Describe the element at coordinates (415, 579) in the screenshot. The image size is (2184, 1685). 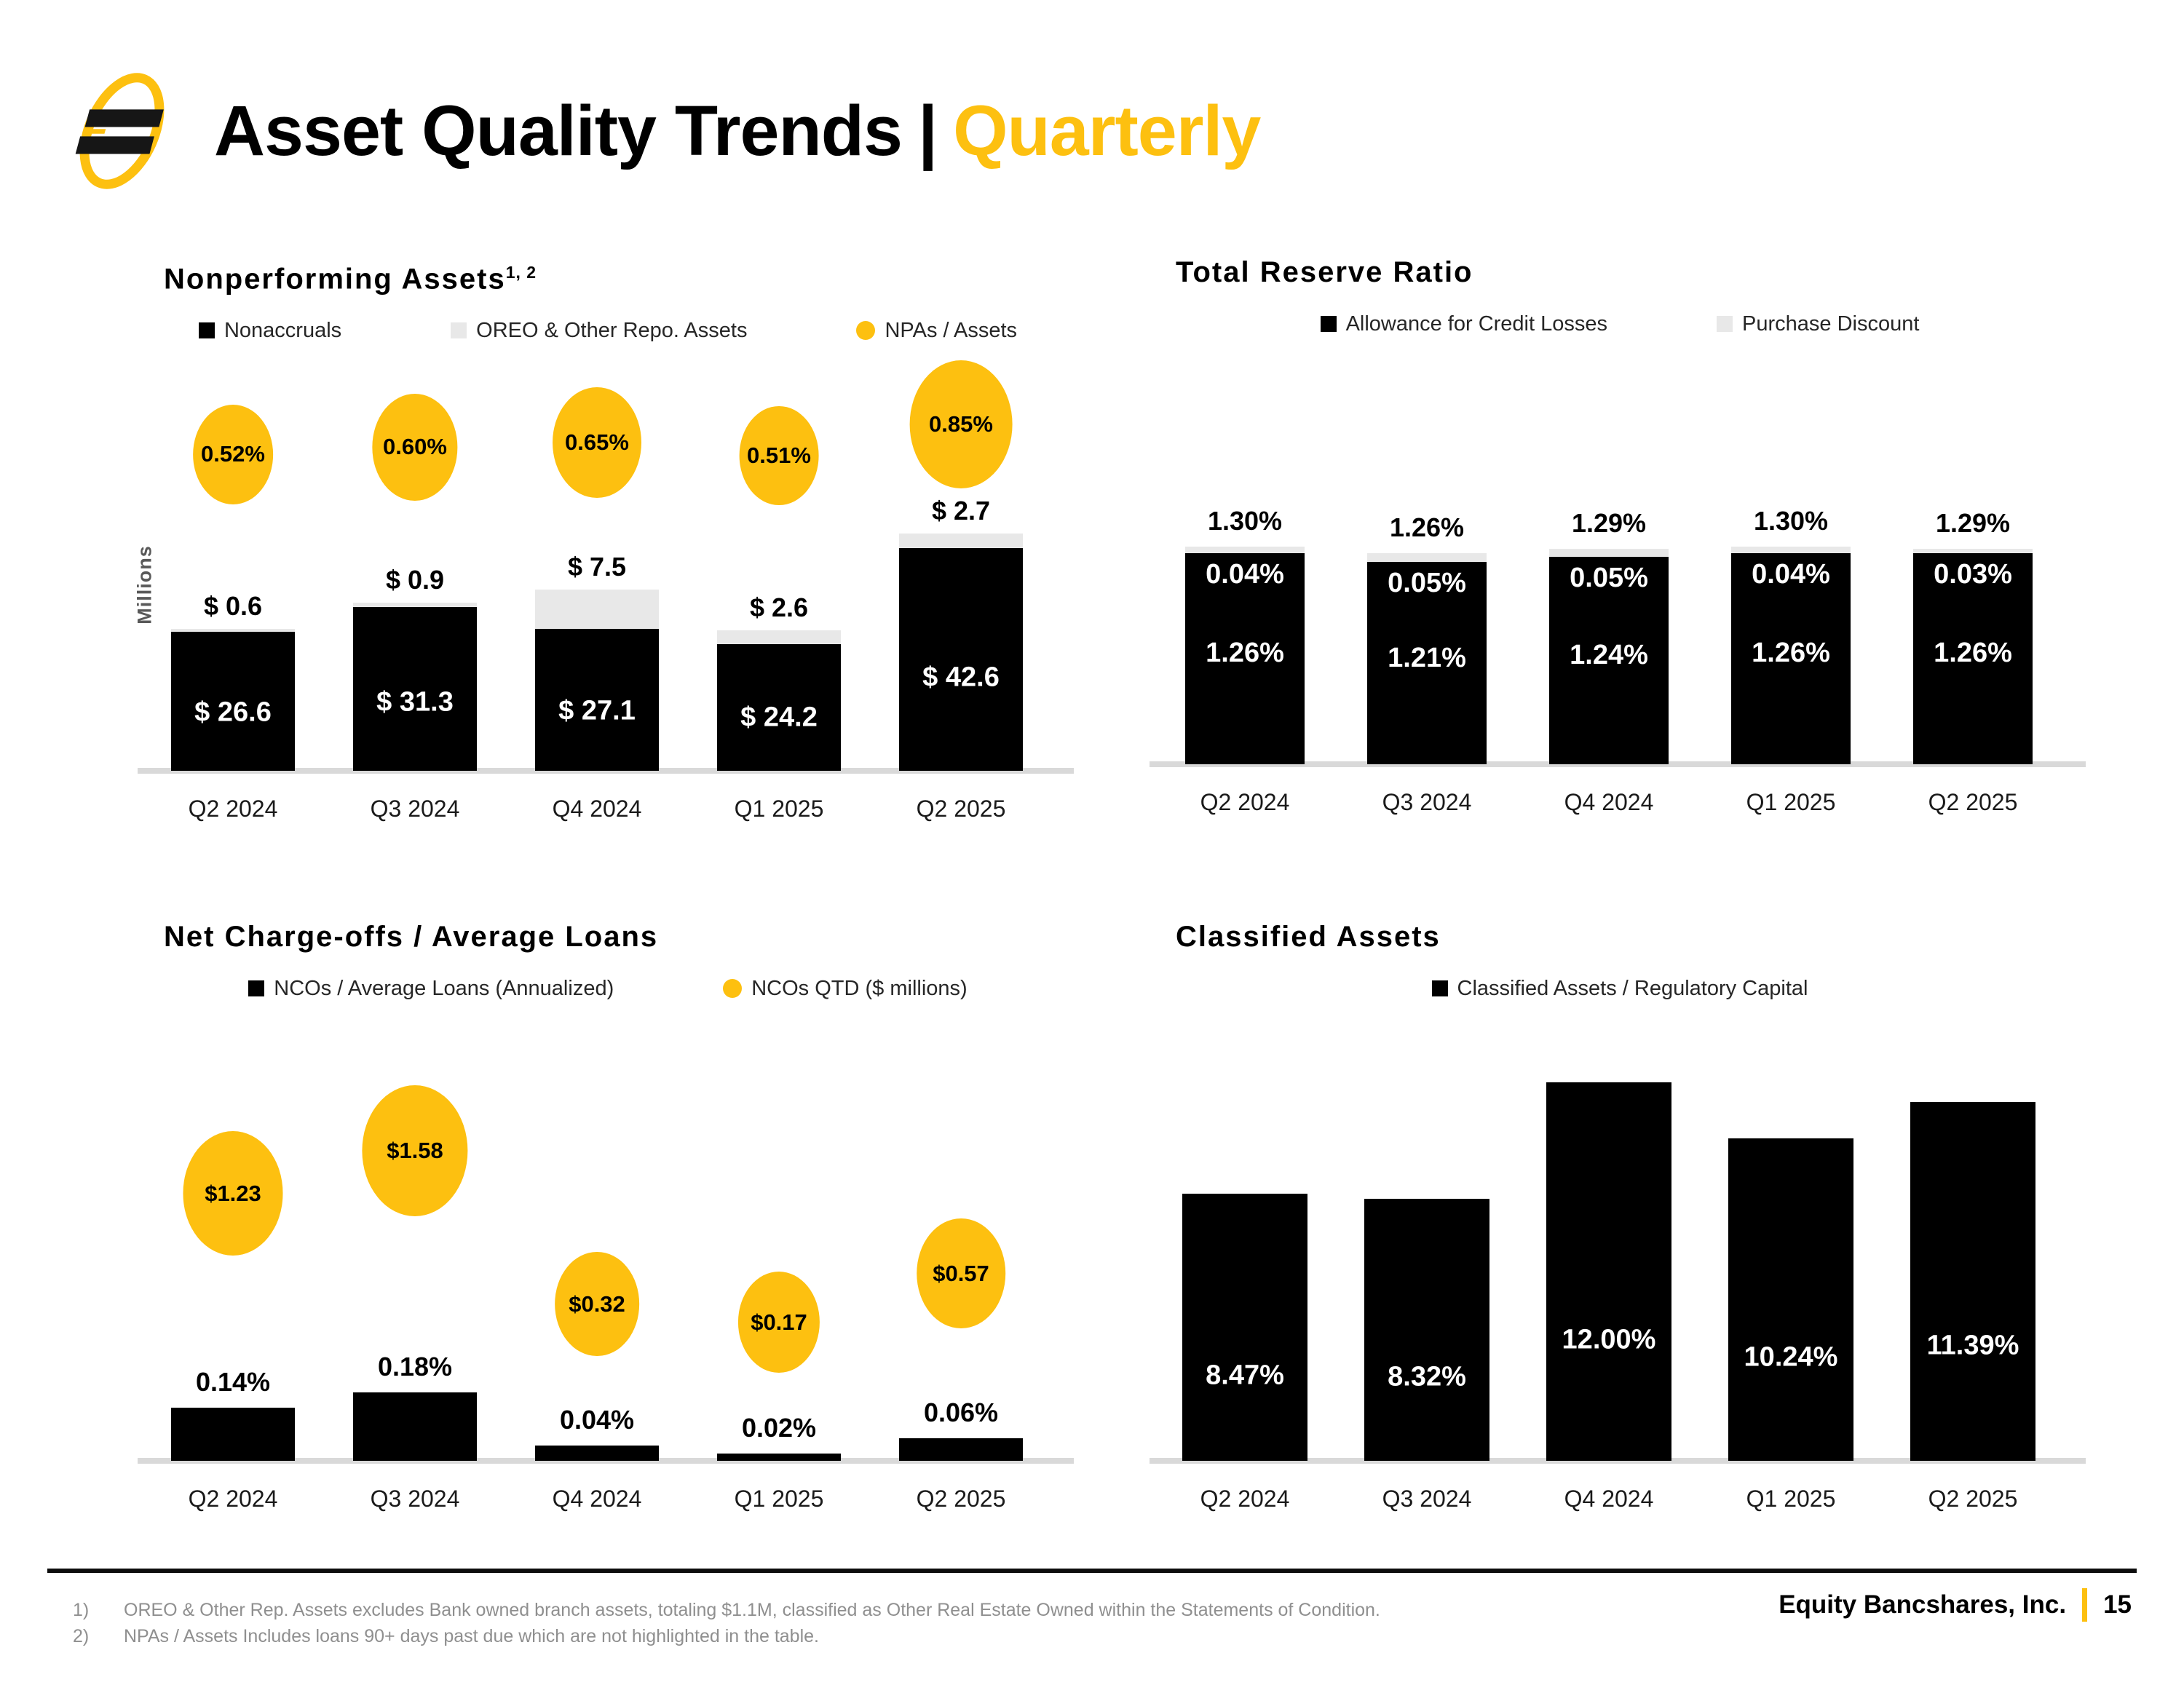
I see `bar-top-label: $ 0.9` at that location.